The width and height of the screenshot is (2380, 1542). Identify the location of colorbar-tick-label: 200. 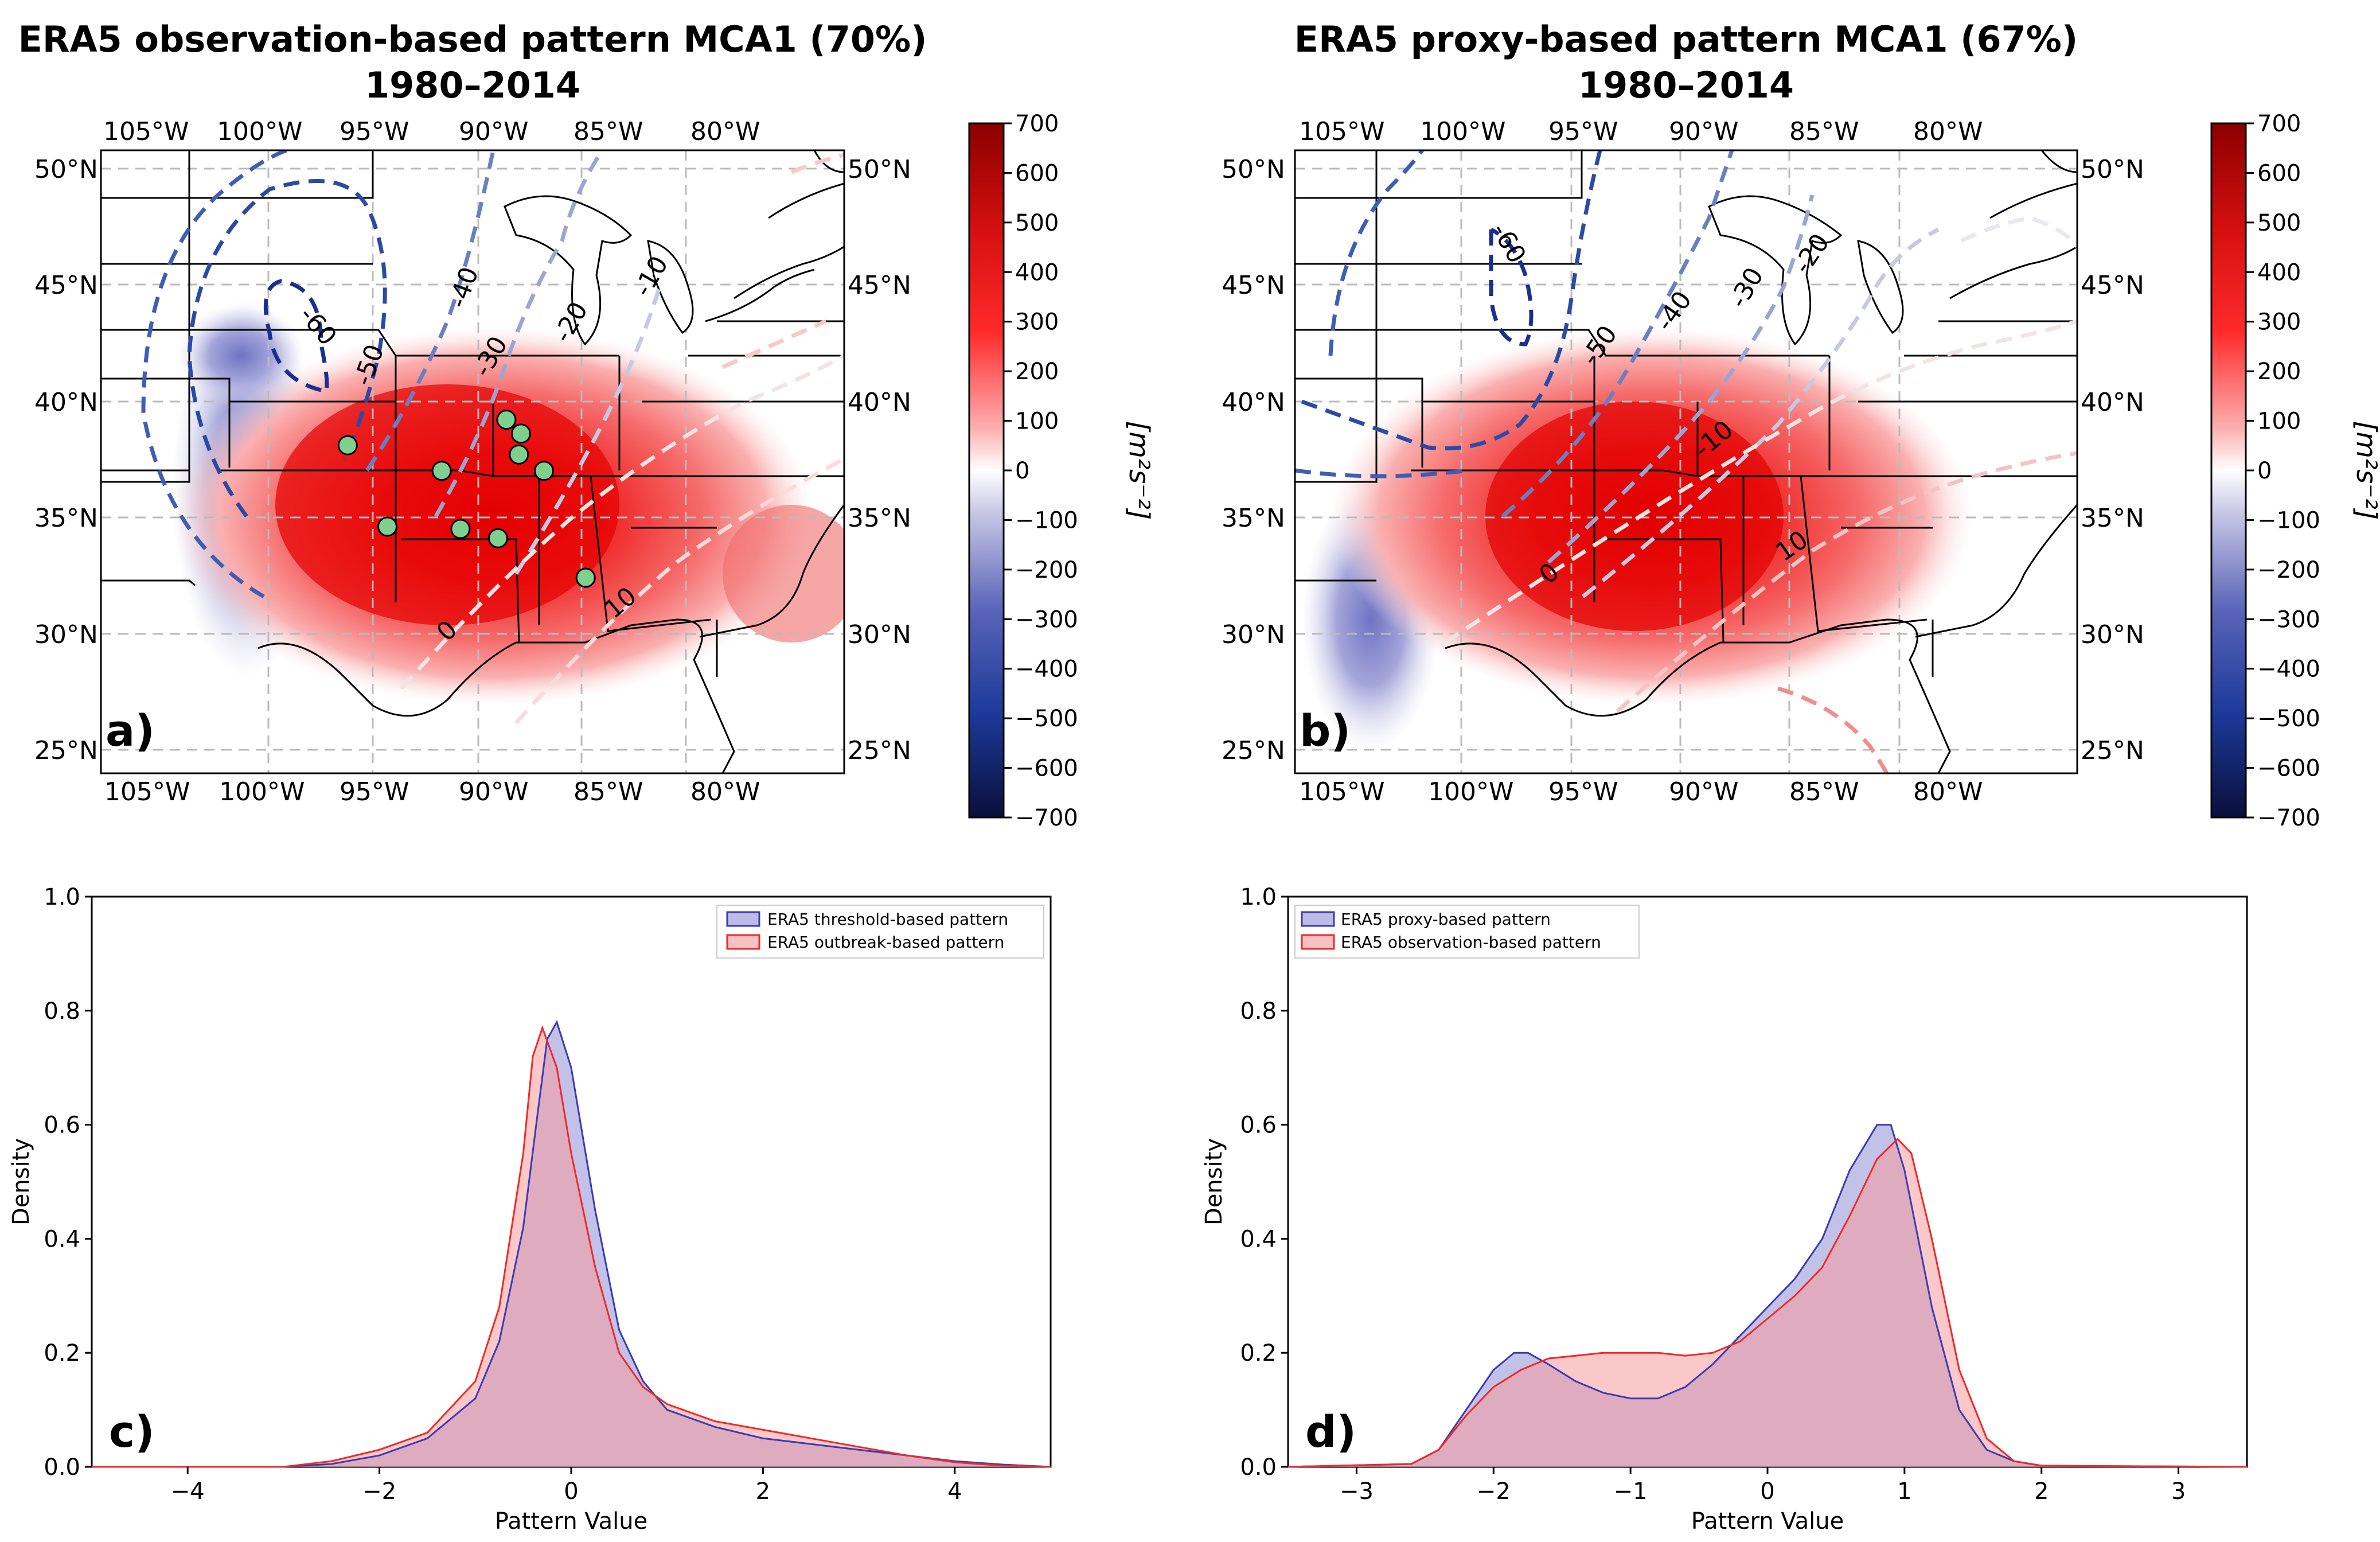
(2279, 372).